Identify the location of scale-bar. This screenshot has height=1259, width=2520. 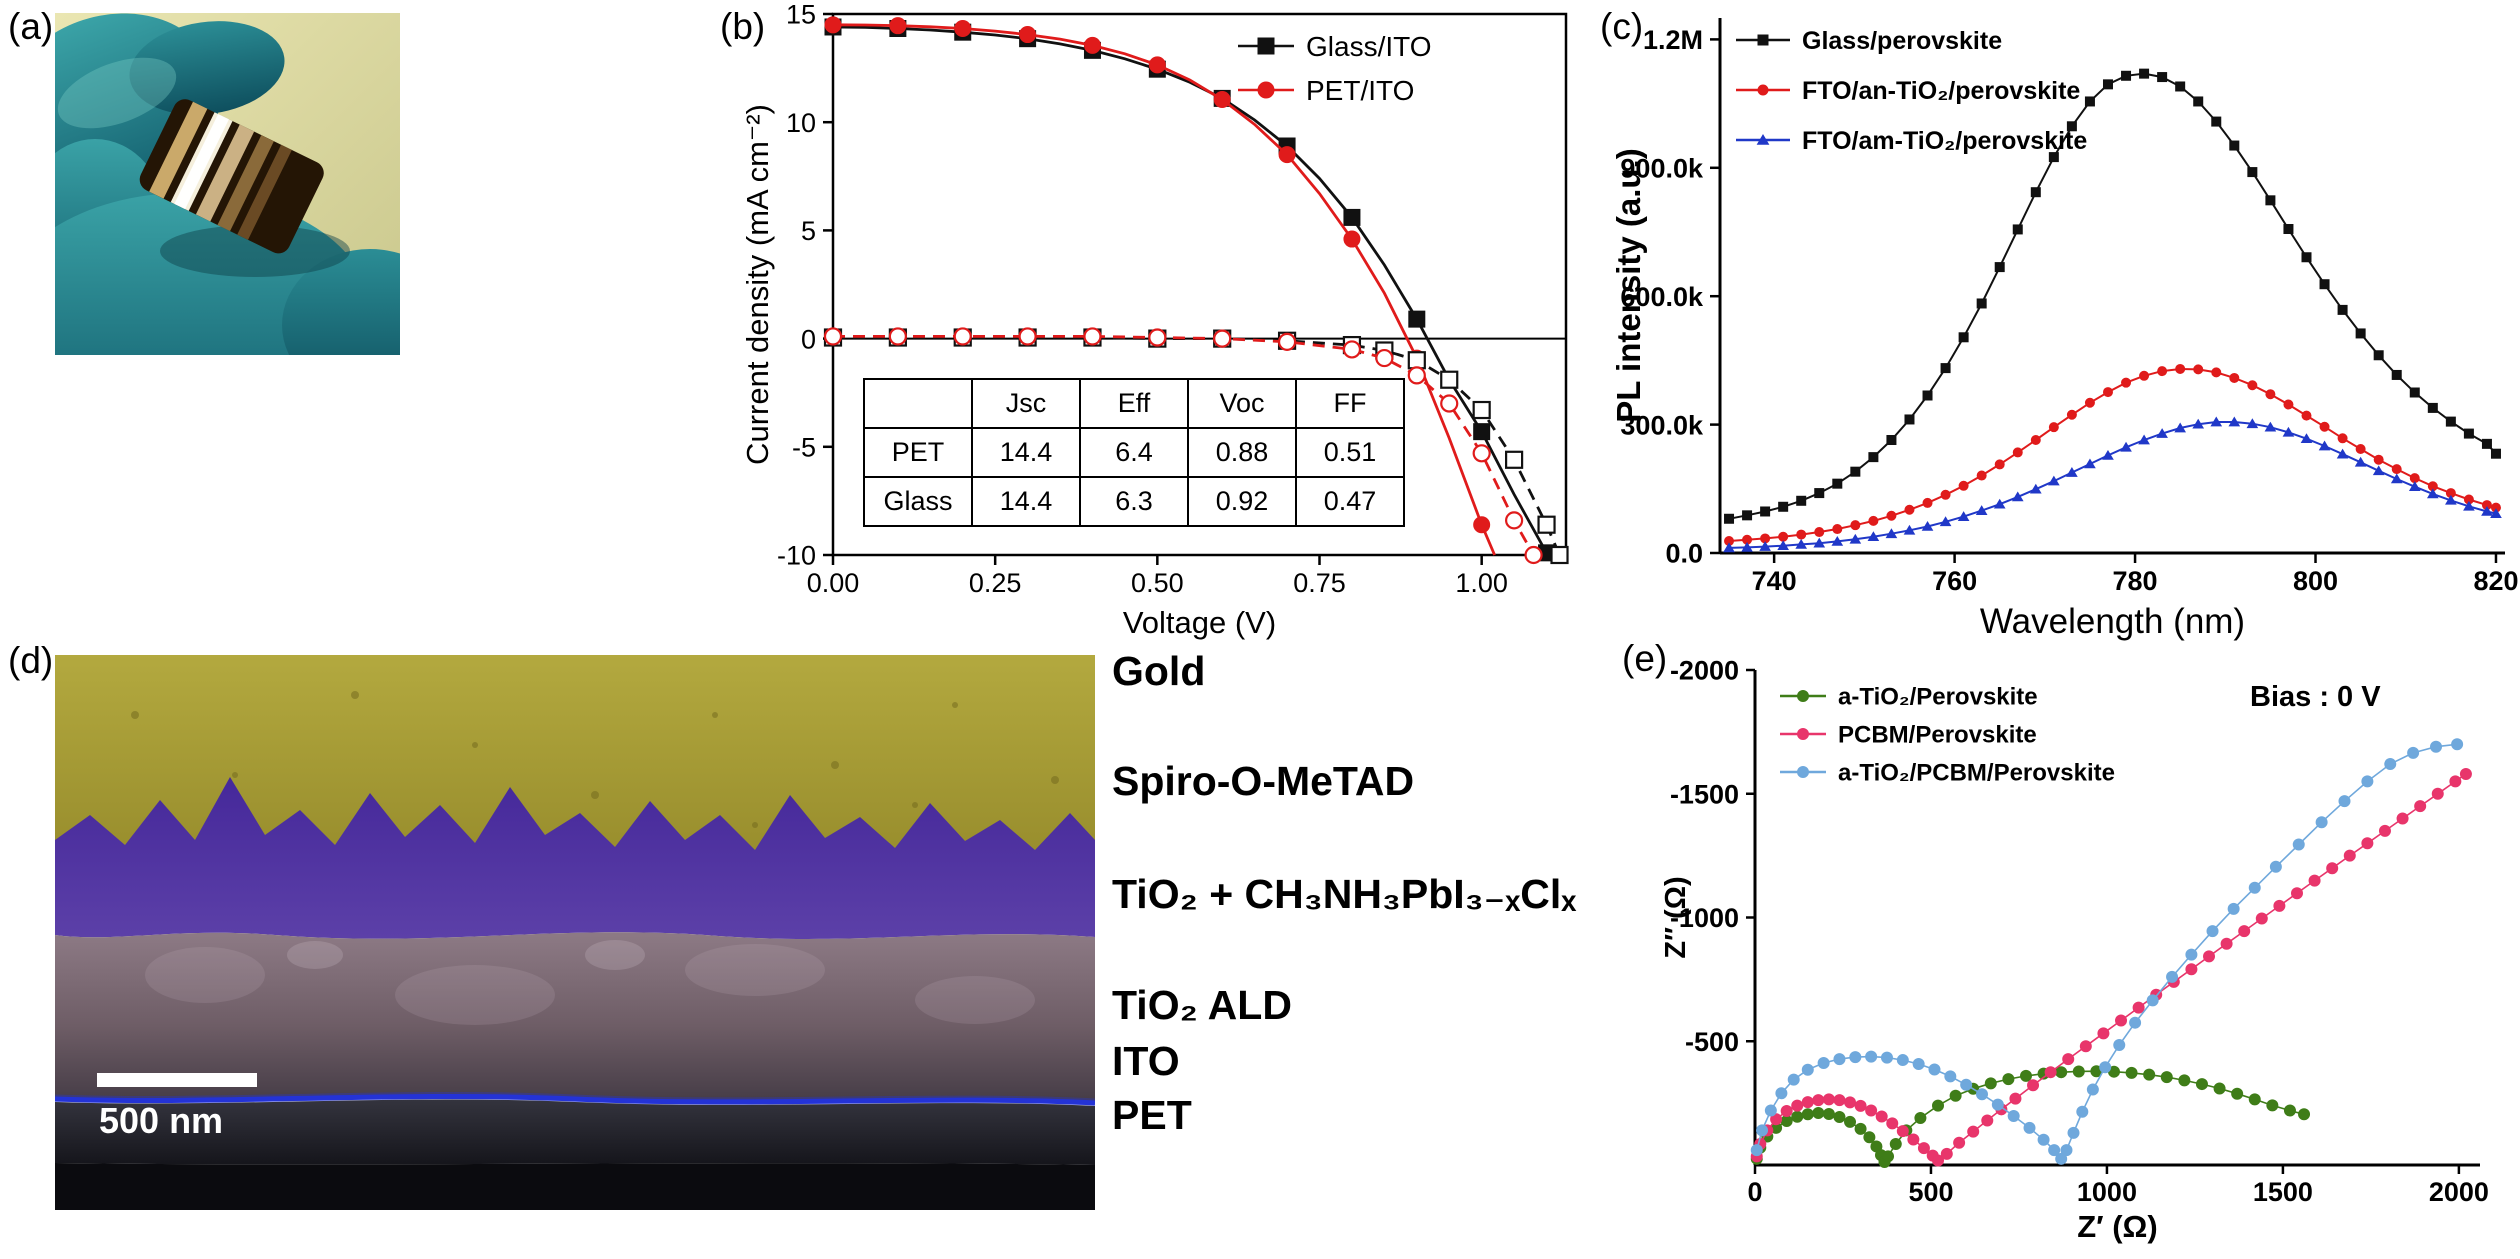
(177, 1080).